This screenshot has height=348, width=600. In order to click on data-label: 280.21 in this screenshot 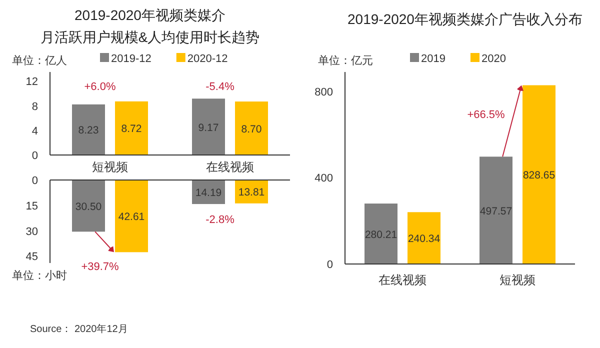, I will do `click(381, 234)`.